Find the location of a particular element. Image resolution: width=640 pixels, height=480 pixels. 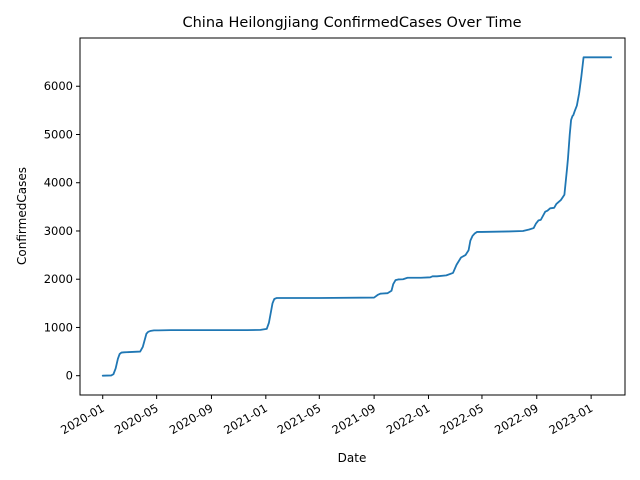

y-axis-label: ConfirmedCases is located at coordinates (22, 216).